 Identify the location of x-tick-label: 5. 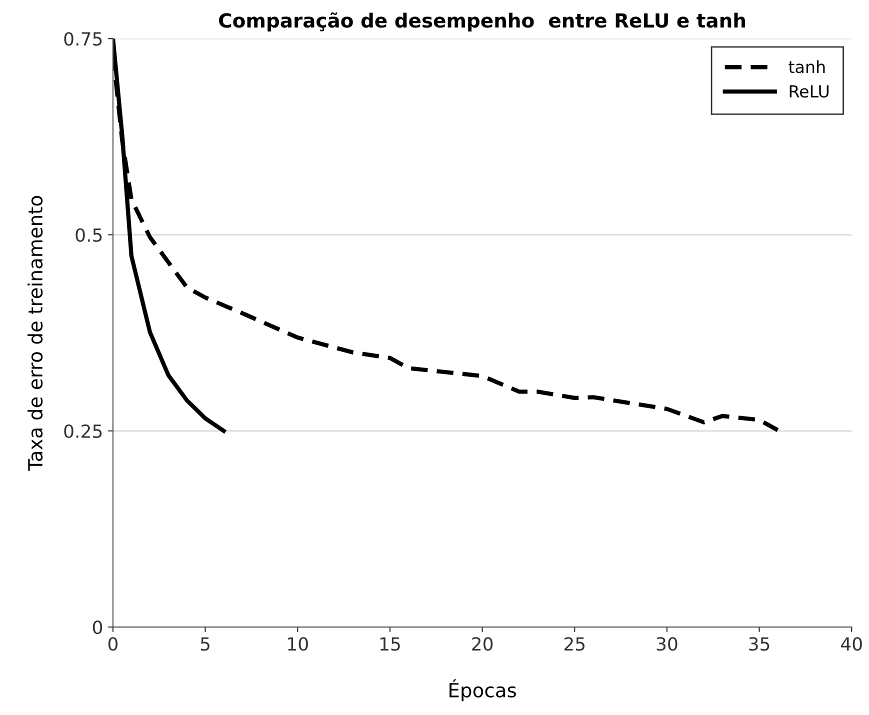
(205, 644).